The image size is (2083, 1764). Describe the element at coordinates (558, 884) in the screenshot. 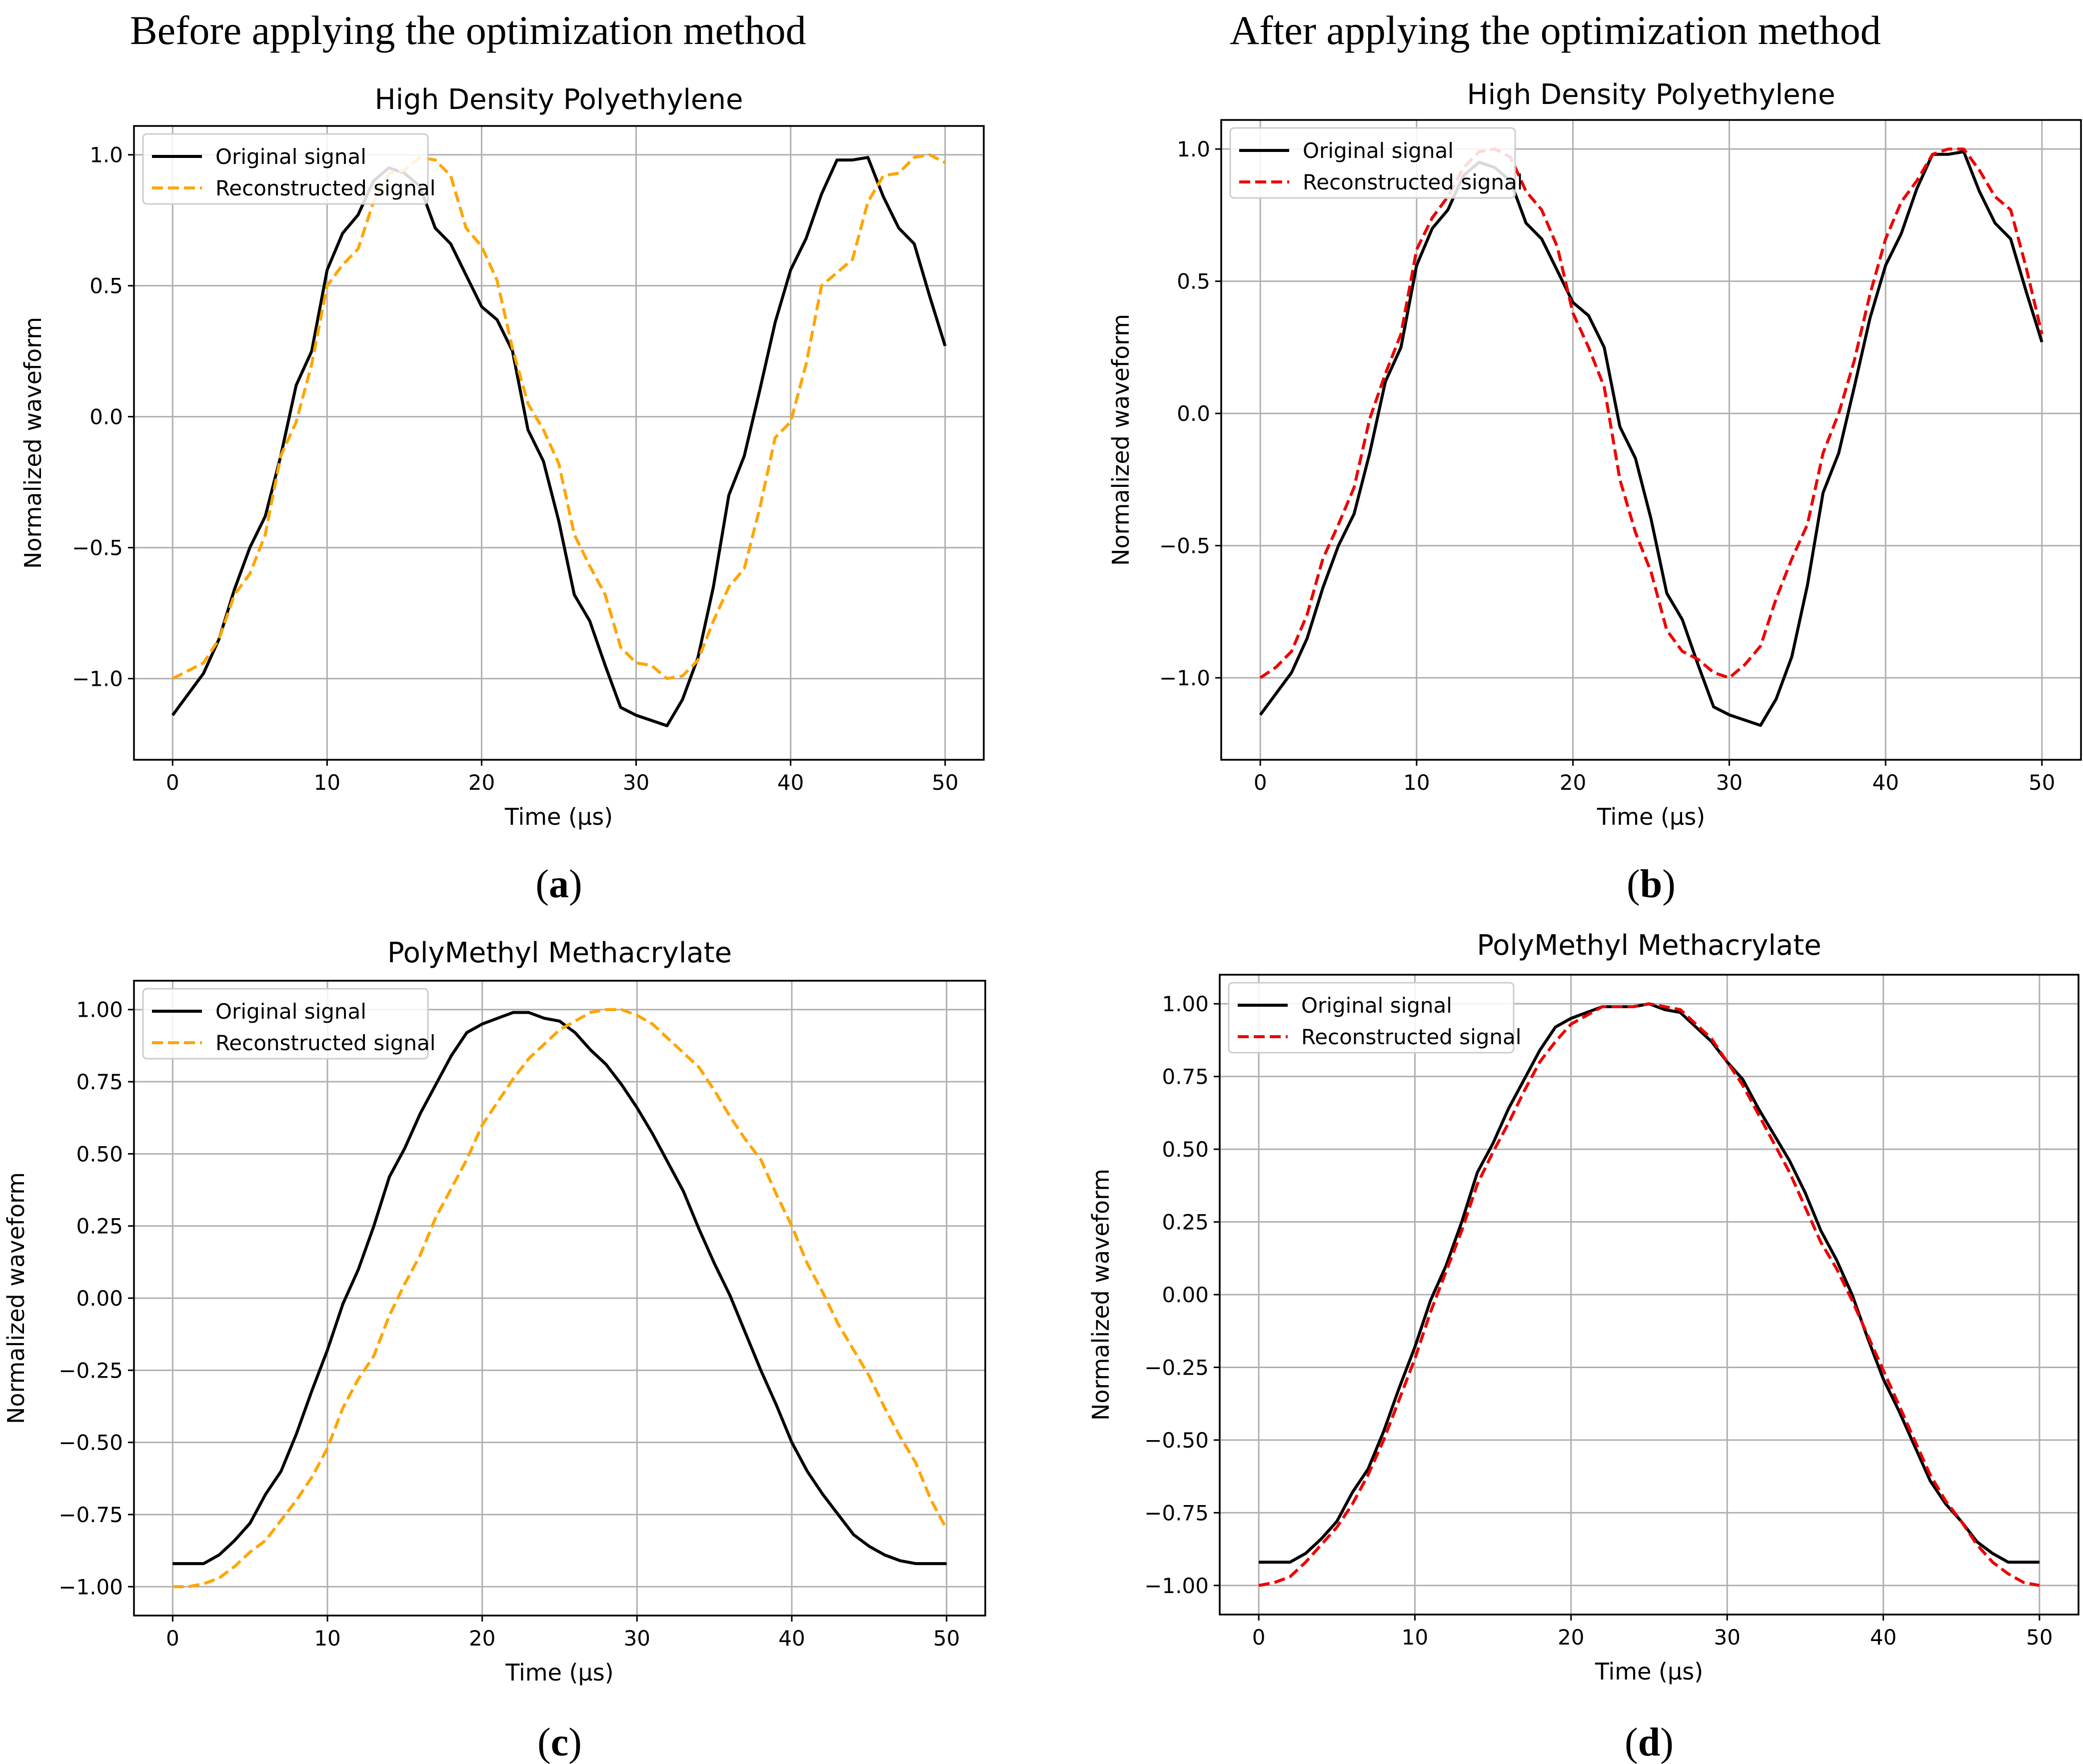

I see `subfigure-label: (a)` at that location.